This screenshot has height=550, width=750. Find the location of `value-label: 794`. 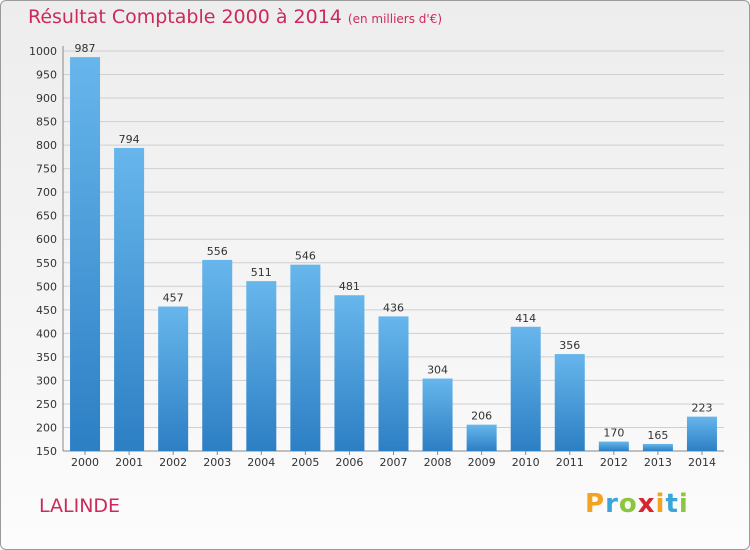

value-label: 794 is located at coordinates (129, 139).